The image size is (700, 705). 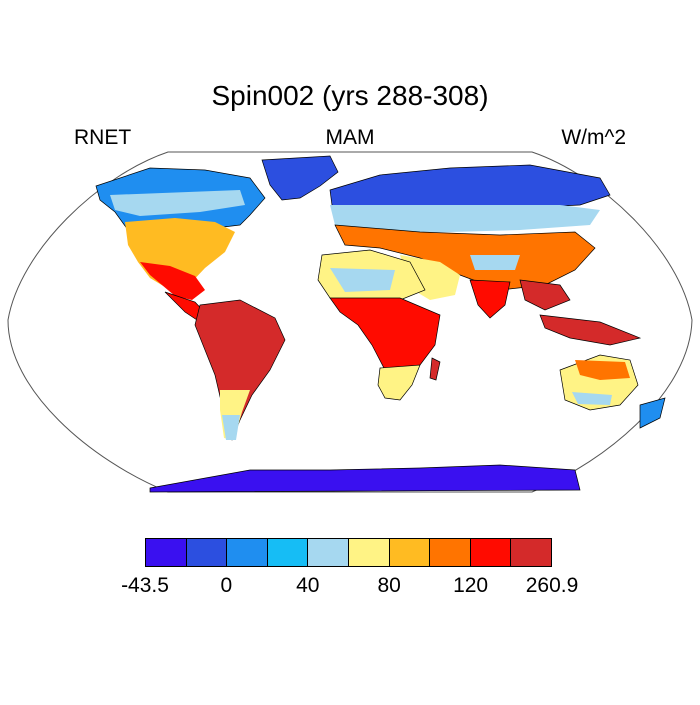 I want to click on africa-south, so click(x=399, y=382).